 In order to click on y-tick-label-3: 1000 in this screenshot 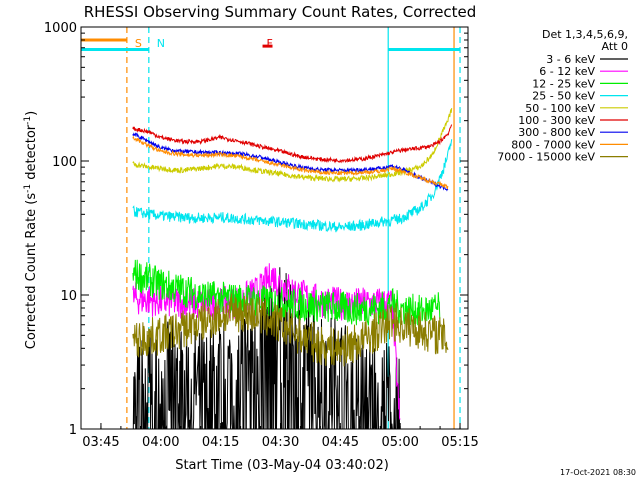, I will do `click(60, 28)`.